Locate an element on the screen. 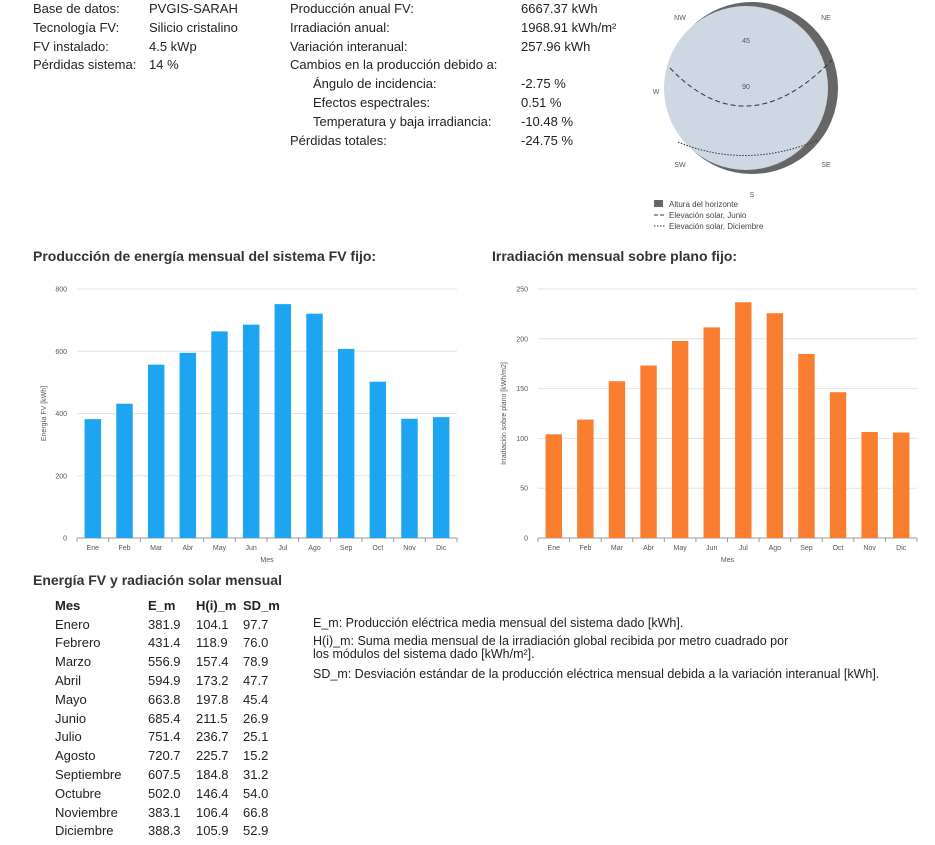  cell-month: Junio is located at coordinates (71, 718).